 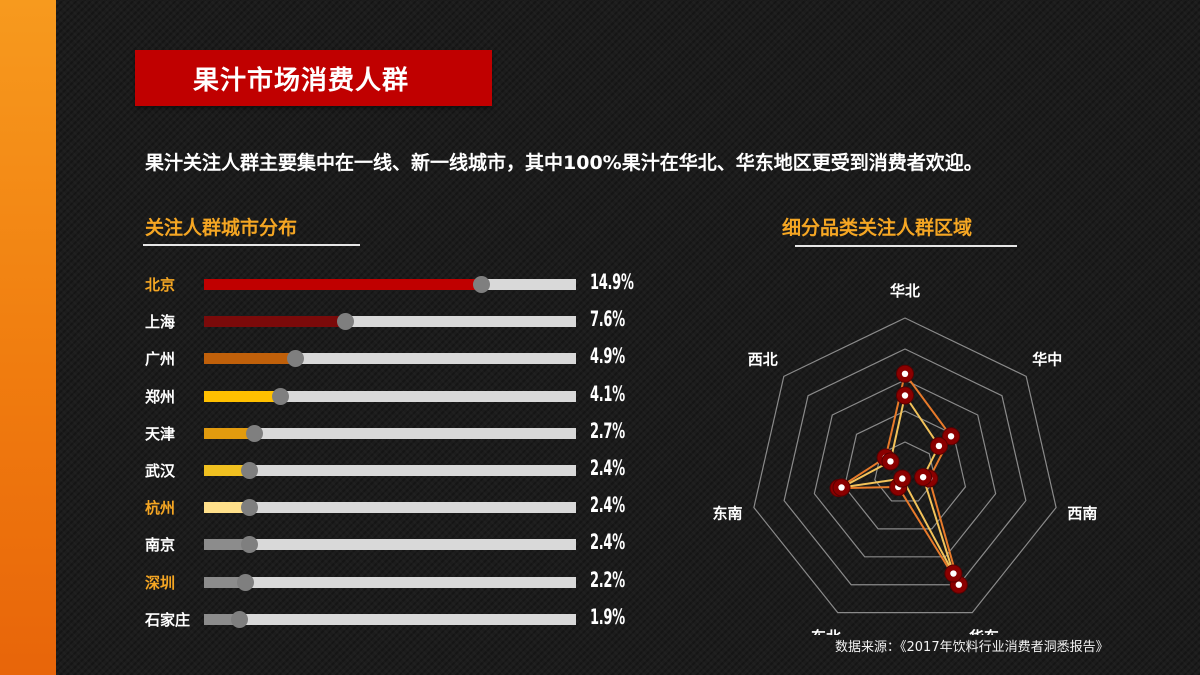 I want to click on bar-category-label: 天津, so click(x=160, y=433).